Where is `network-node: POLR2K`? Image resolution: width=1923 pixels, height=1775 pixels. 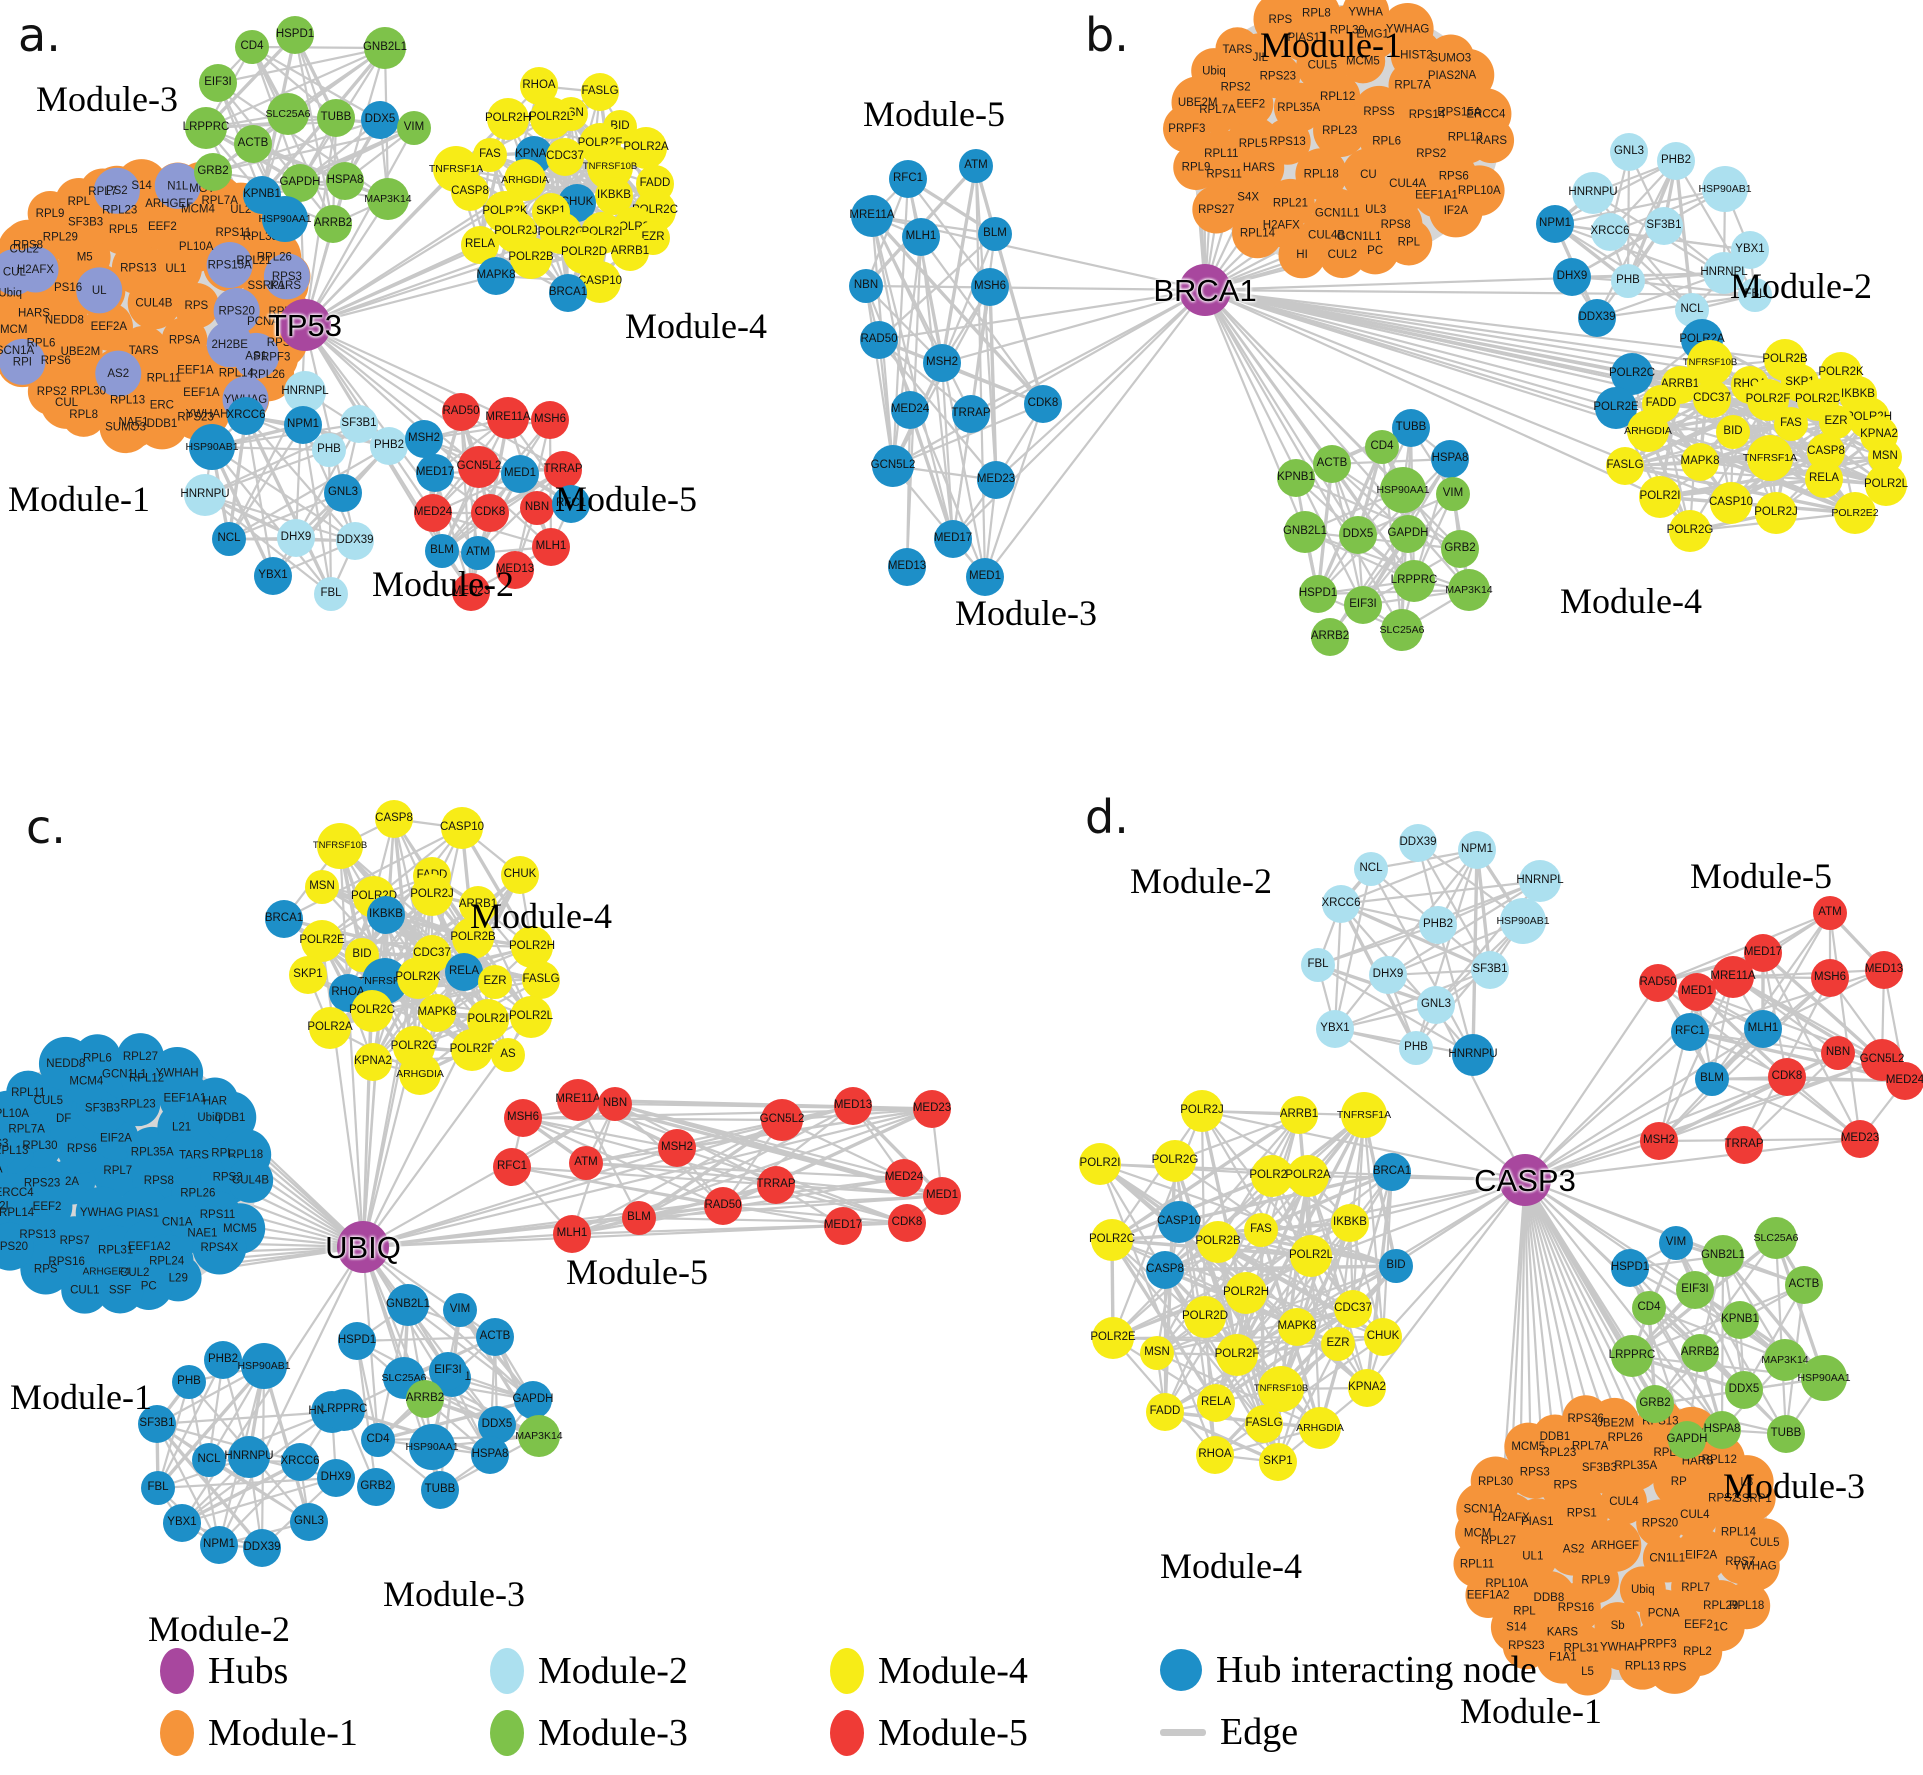 network-node: POLR2K is located at coordinates (418, 978).